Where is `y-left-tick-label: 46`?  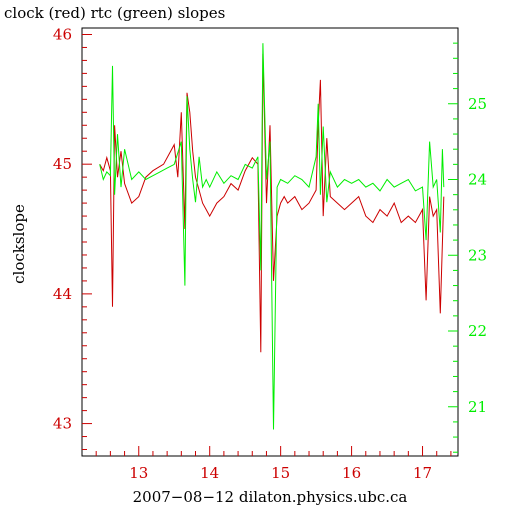 y-left-tick-label: 46 is located at coordinates (62, 34).